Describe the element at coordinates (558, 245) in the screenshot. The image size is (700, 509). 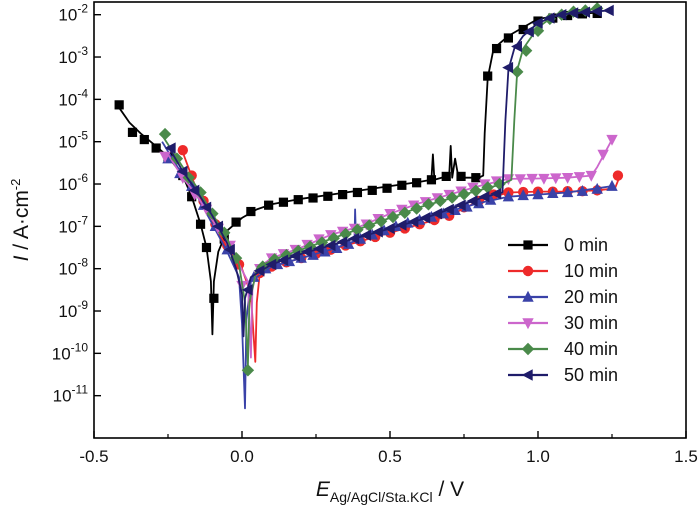
I see `legend-item: 0 min` at that location.